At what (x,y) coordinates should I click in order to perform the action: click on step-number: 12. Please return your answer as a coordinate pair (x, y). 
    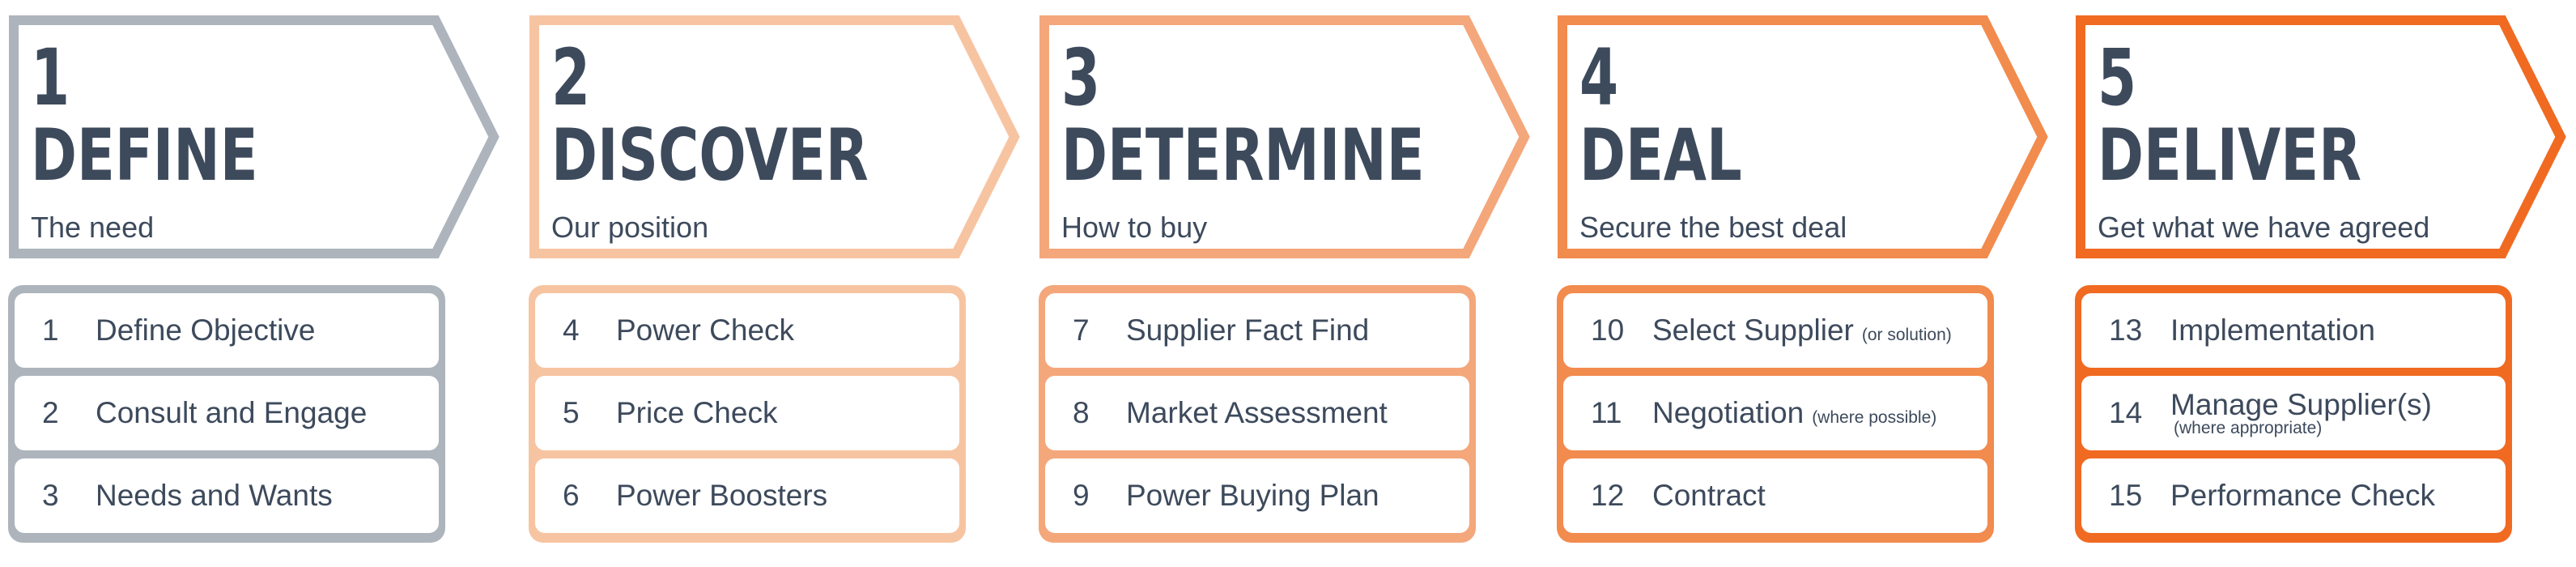
    Looking at the image, I should click on (1608, 496).